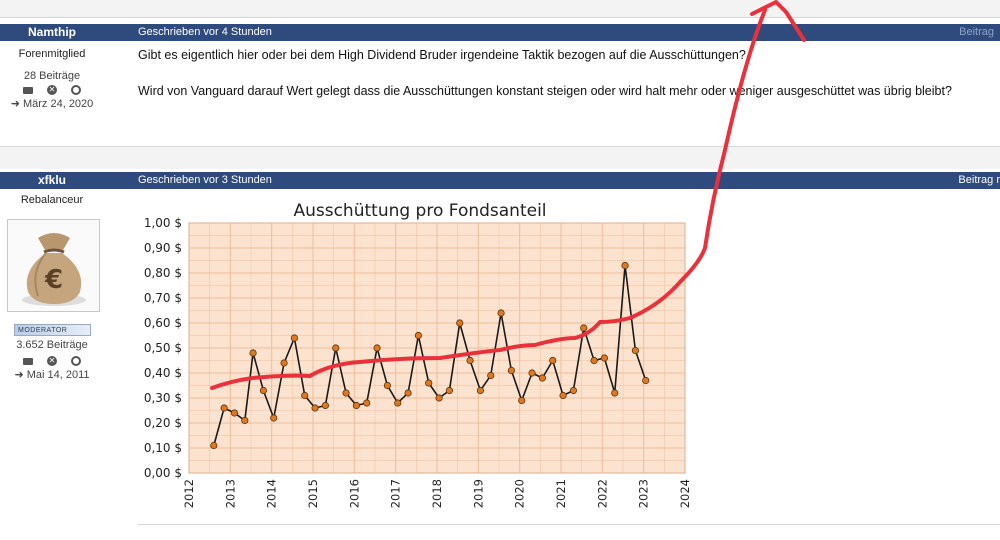  I want to click on quote-post-button: Beitrag, so click(976, 32).